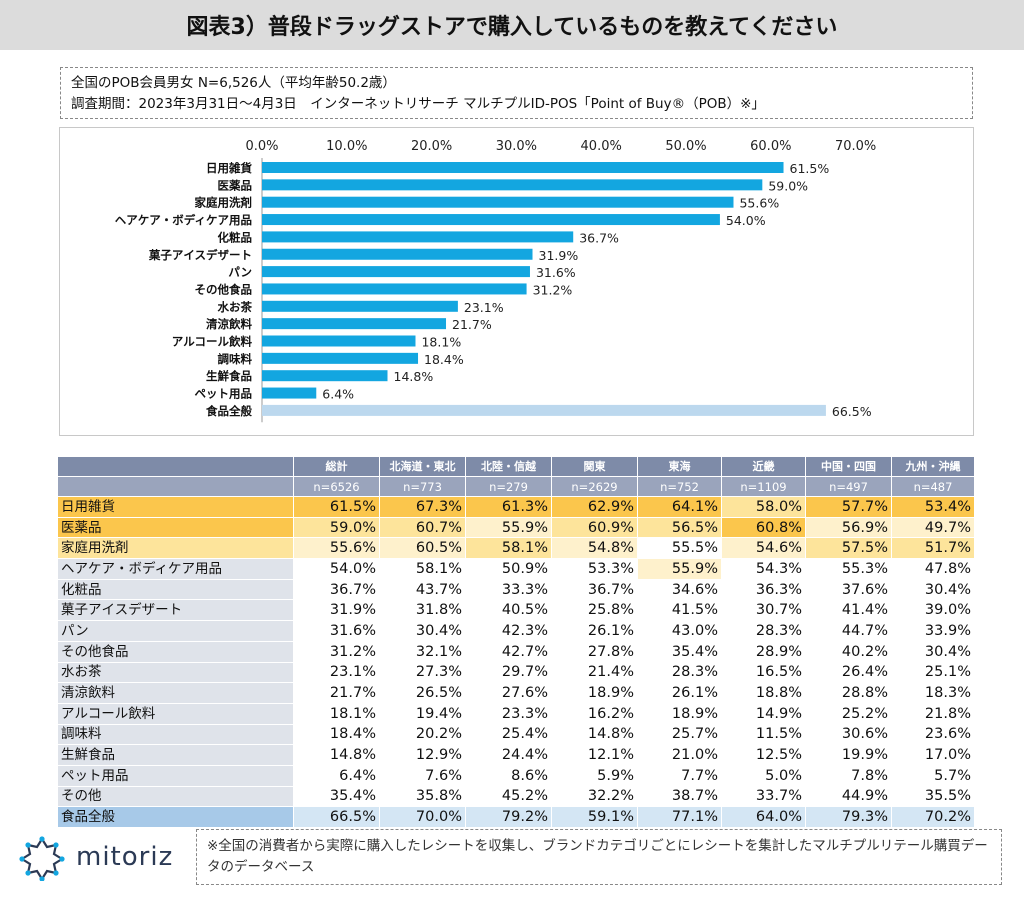 The image size is (1024, 914). I want to click on table-cell: 5.9%, so click(594, 775).